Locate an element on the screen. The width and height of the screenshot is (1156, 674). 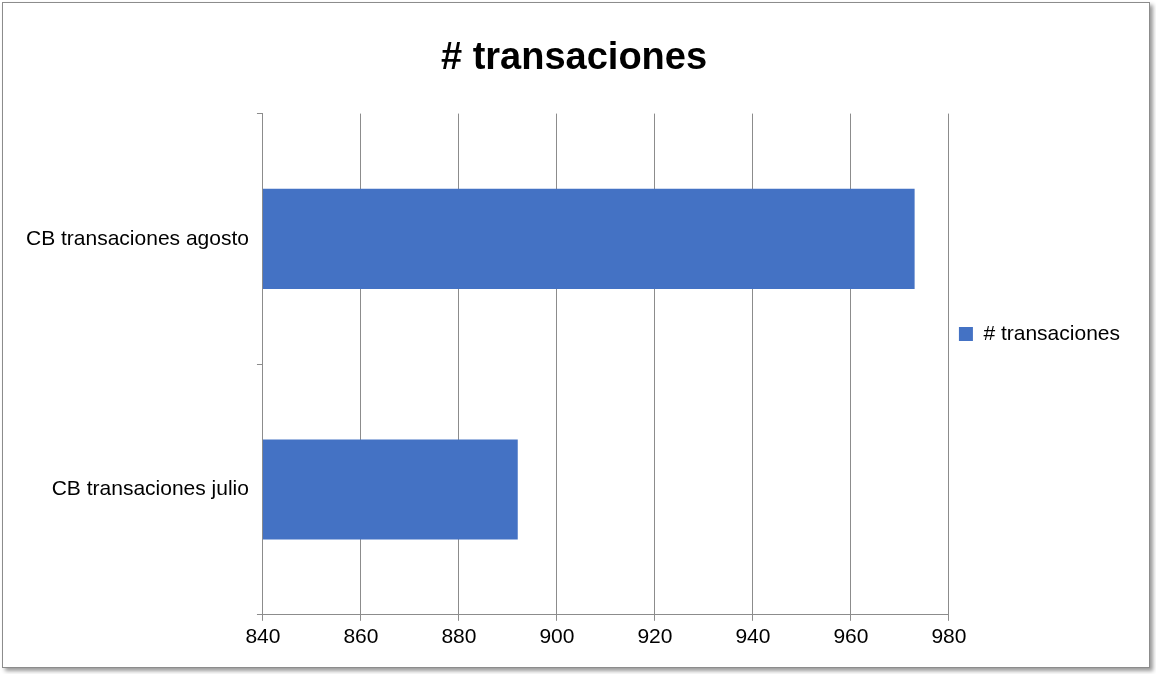
x-tick-label: 880 is located at coordinates (459, 636).